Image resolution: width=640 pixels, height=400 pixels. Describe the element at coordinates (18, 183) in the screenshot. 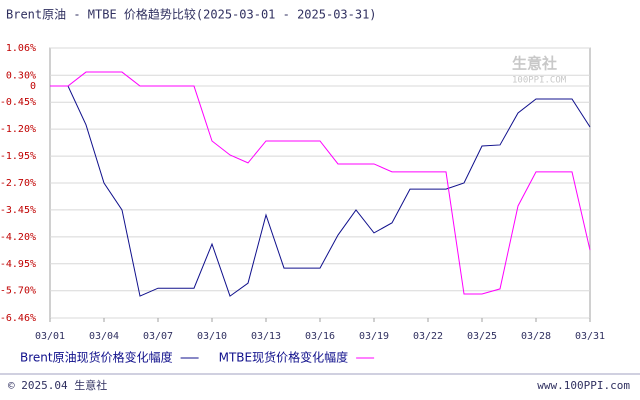

I see `y-tick-label: -2.70%` at that location.